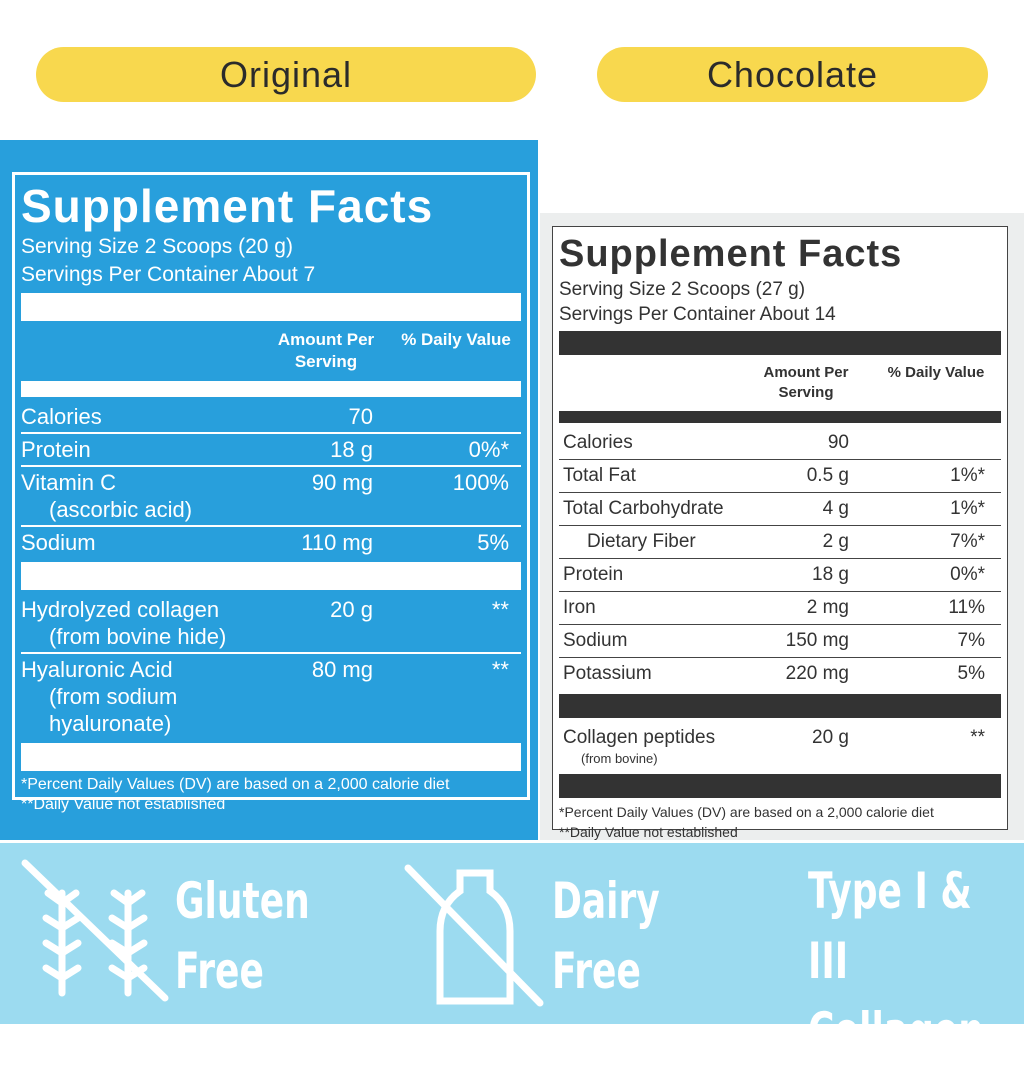 The width and height of the screenshot is (1024, 1066). Describe the element at coordinates (780, 674) in the screenshot. I see `nutrient-row: Potassium 220 mg 5%` at that location.